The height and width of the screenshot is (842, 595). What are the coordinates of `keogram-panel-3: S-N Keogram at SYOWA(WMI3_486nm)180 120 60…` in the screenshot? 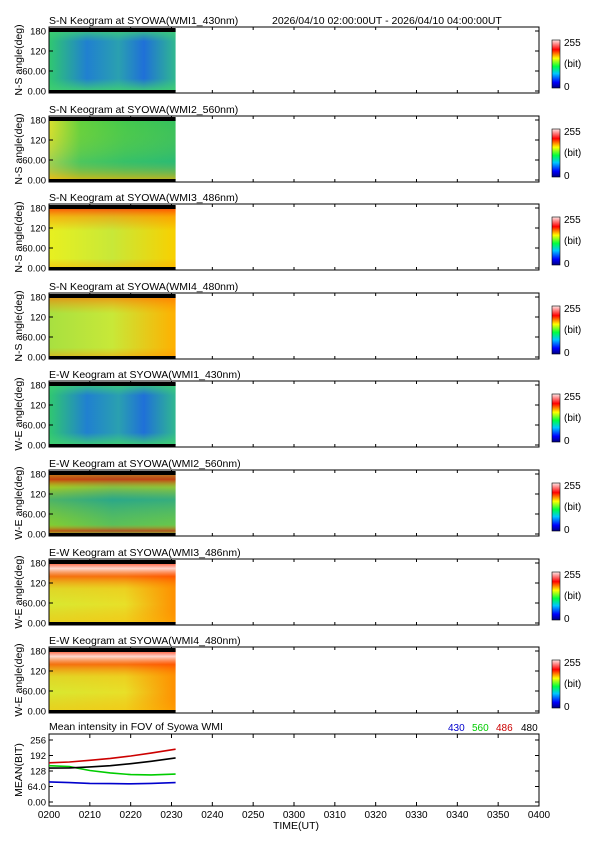 It's located at (297, 233).